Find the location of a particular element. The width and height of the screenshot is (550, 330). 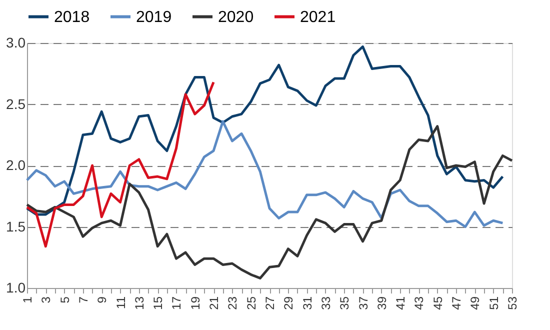

legend-label: 2020 is located at coordinates (236, 17).